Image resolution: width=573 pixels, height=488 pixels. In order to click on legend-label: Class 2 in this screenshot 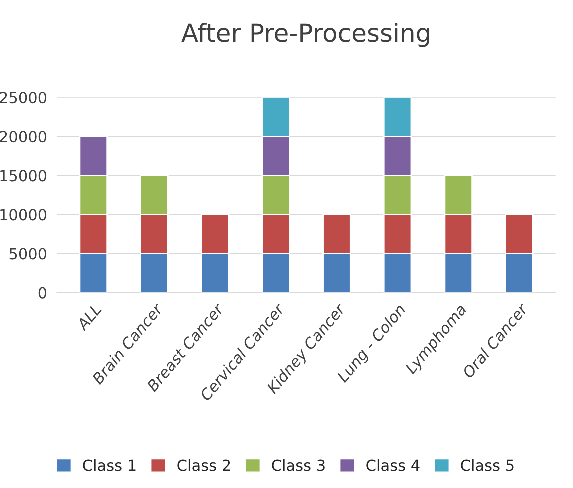, I will do `click(204, 465)`.